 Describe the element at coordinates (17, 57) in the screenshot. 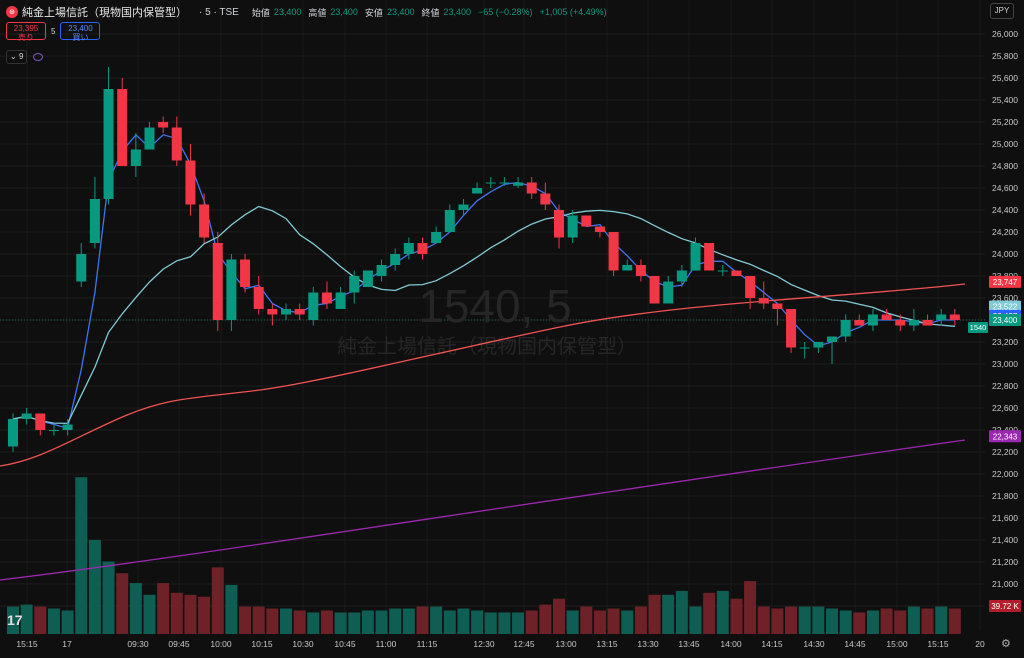

I see `indicator-toggle: ⌄ 9` at that location.